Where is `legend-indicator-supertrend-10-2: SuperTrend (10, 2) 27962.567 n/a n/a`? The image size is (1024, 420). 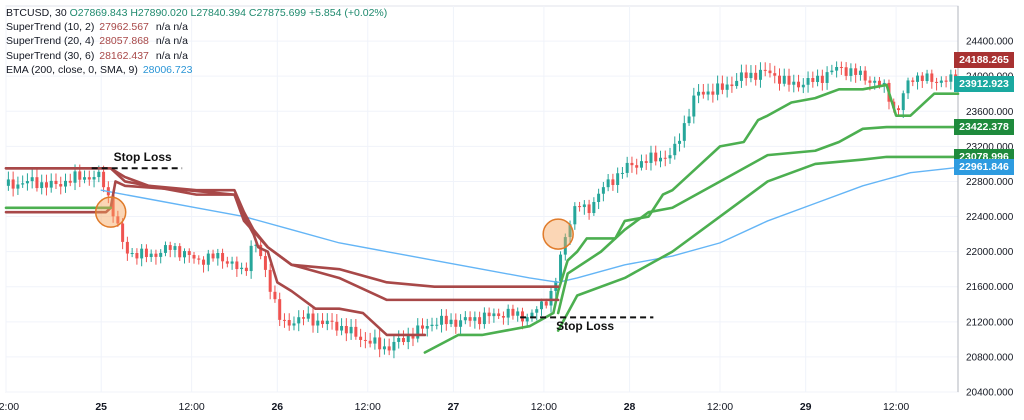
legend-indicator-supertrend-10-2: SuperTrend (10, 2) 27962.567 n/a n/a is located at coordinates (196, 27).